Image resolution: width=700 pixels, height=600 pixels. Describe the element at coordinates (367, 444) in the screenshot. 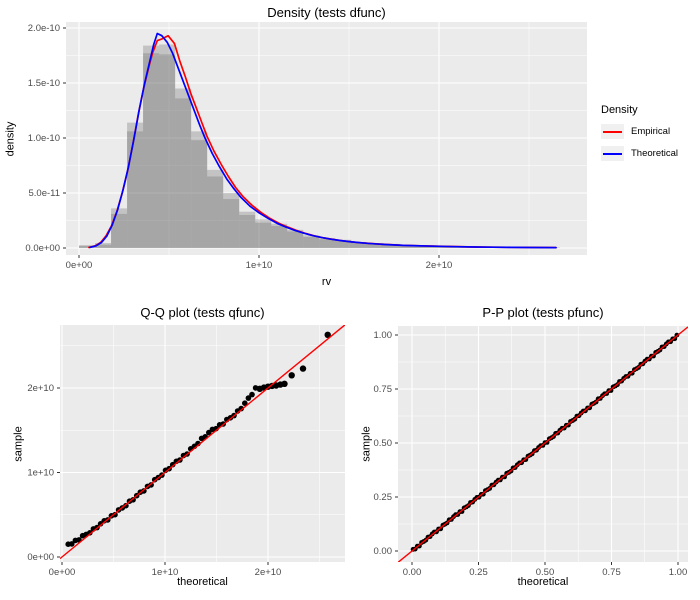

I see `pp-y-axis-title: sample` at that location.